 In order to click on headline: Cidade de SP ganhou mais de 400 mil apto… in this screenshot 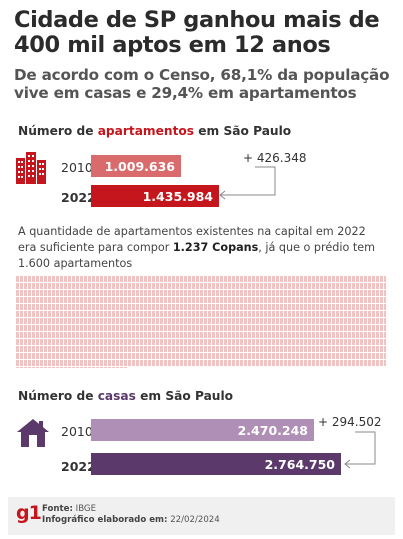, I will do `click(197, 32)`.